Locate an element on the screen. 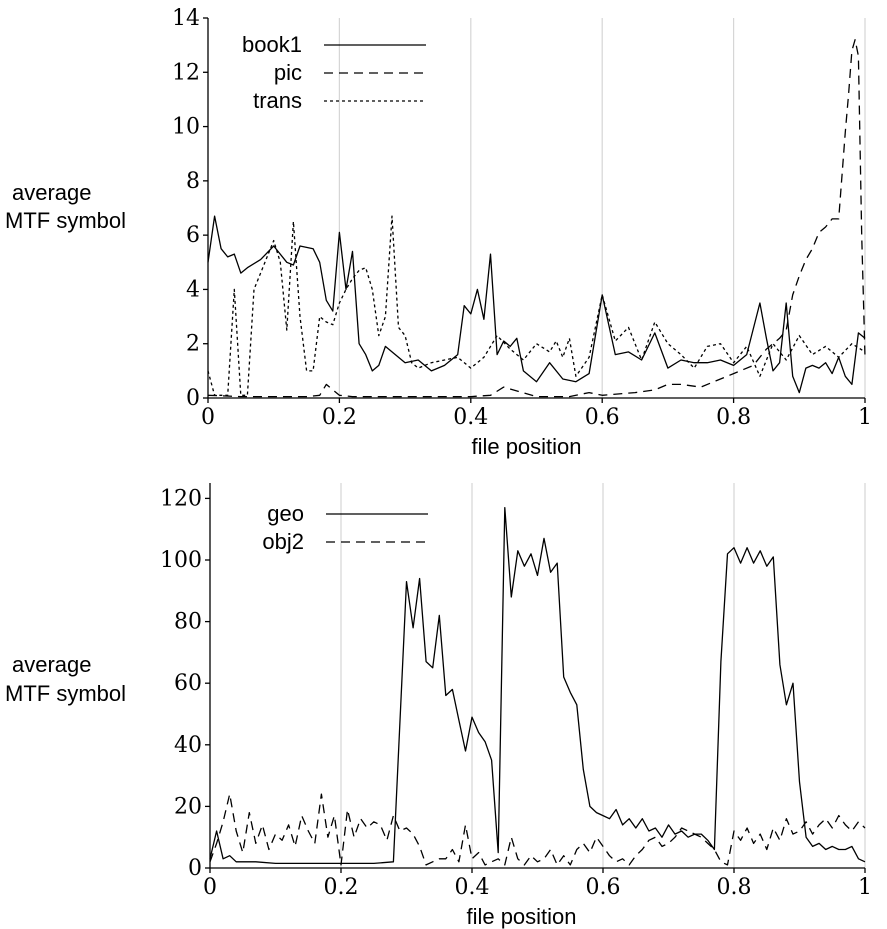 The width and height of the screenshot is (887, 929). y-tick-label: 60 is located at coordinates (188, 683).